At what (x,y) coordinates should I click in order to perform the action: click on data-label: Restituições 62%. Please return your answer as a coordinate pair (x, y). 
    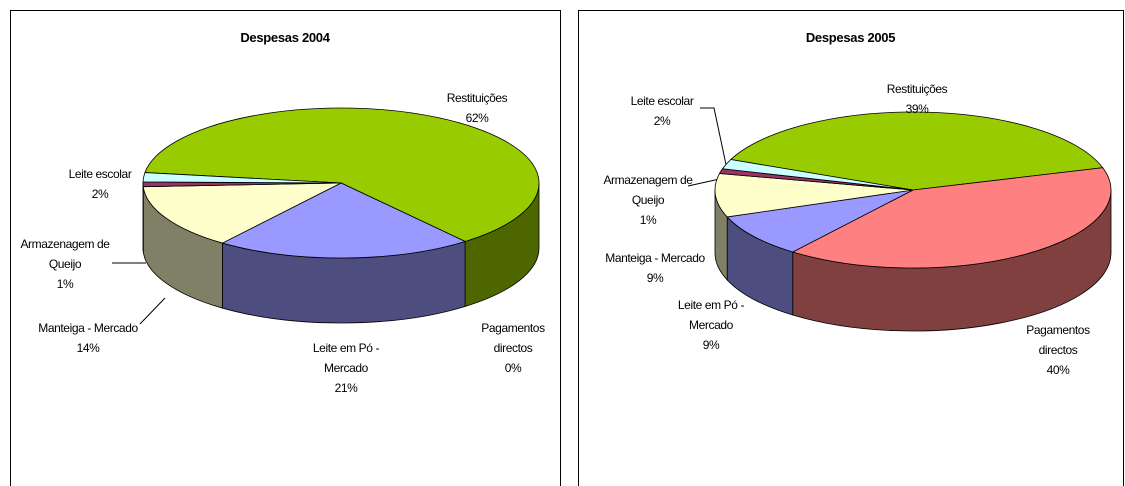
    Looking at the image, I should click on (477, 108).